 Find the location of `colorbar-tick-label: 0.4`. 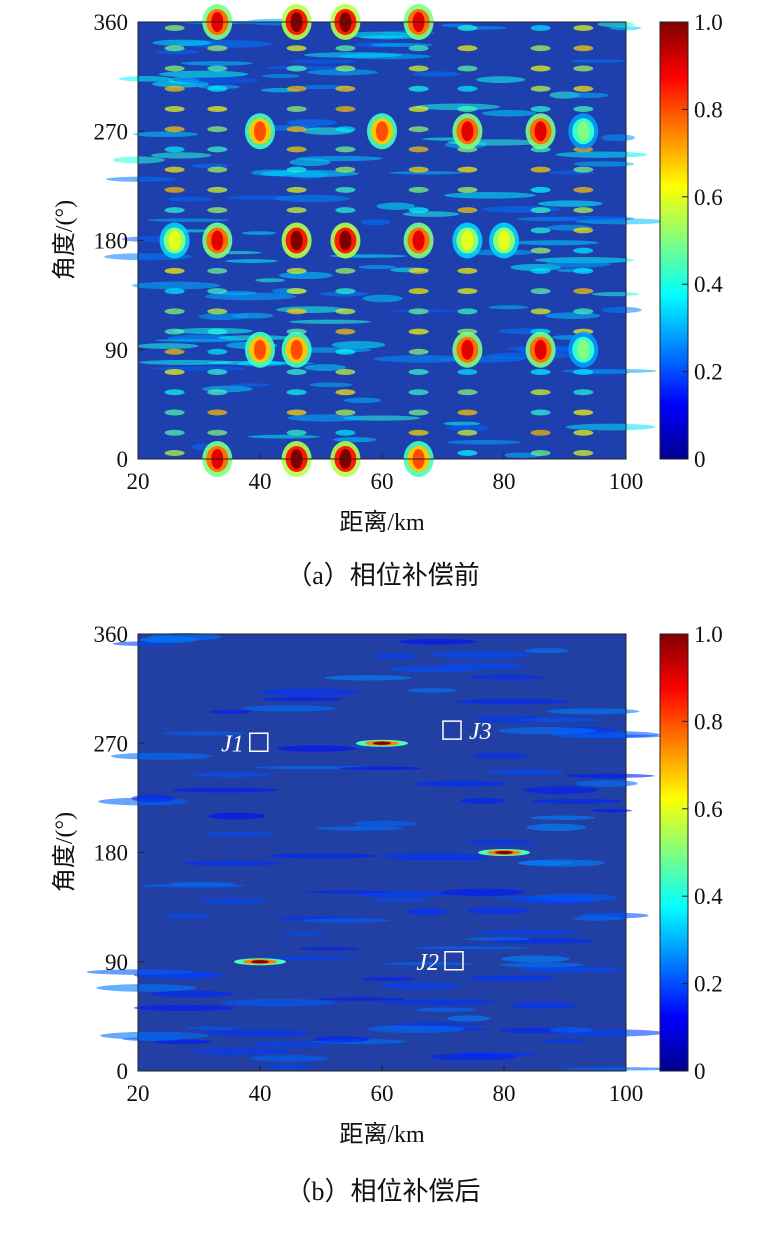

colorbar-tick-label: 0.4 is located at coordinates (708, 896).